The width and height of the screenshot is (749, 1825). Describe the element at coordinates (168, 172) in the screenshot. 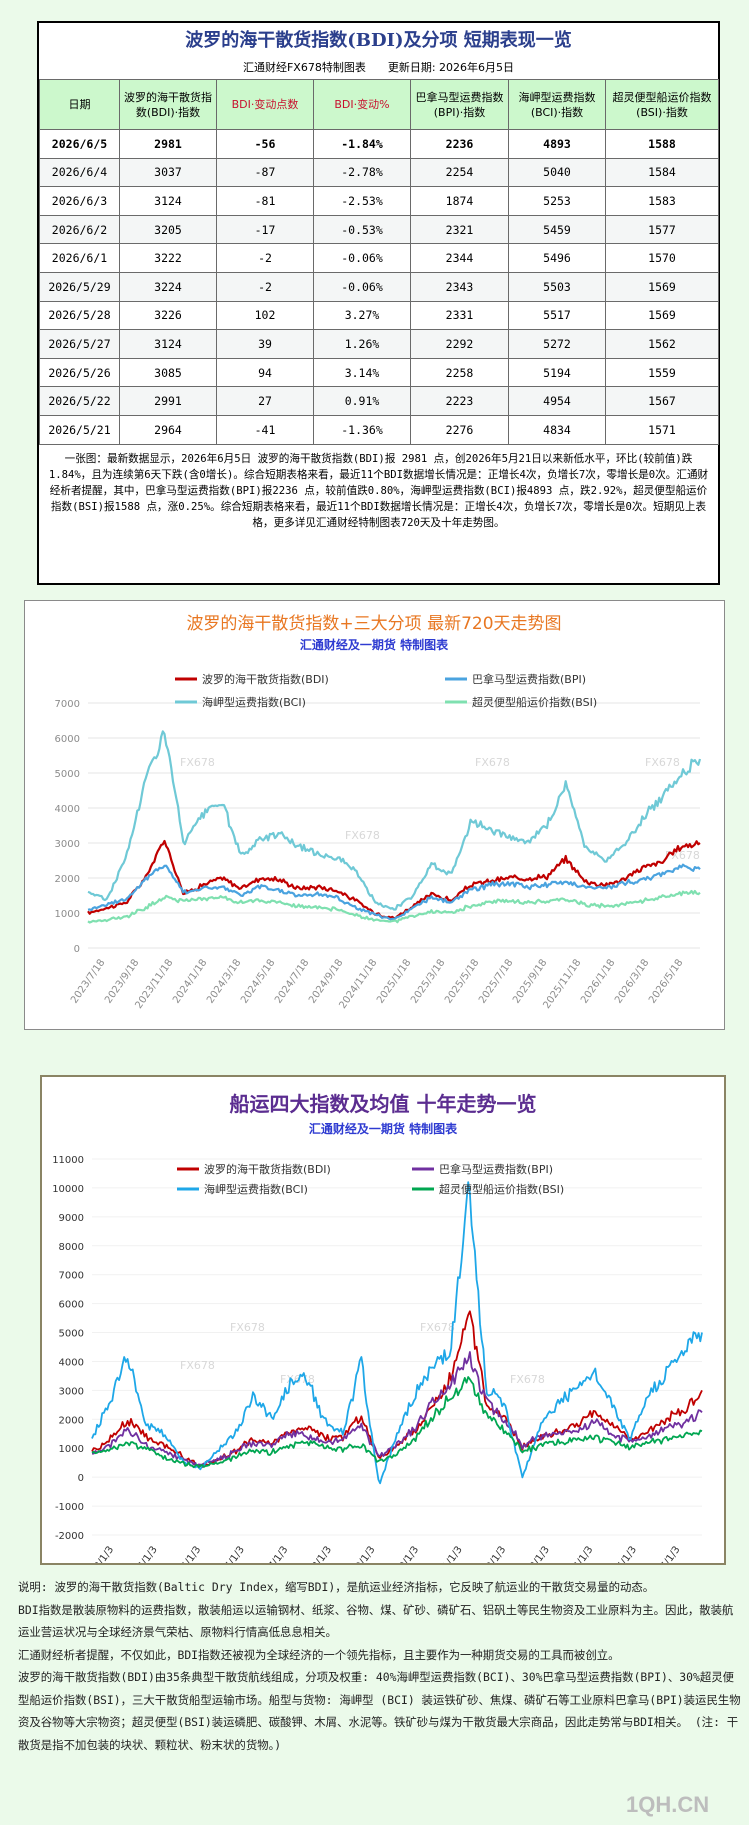

I see `cell-bdi: 3037` at that location.